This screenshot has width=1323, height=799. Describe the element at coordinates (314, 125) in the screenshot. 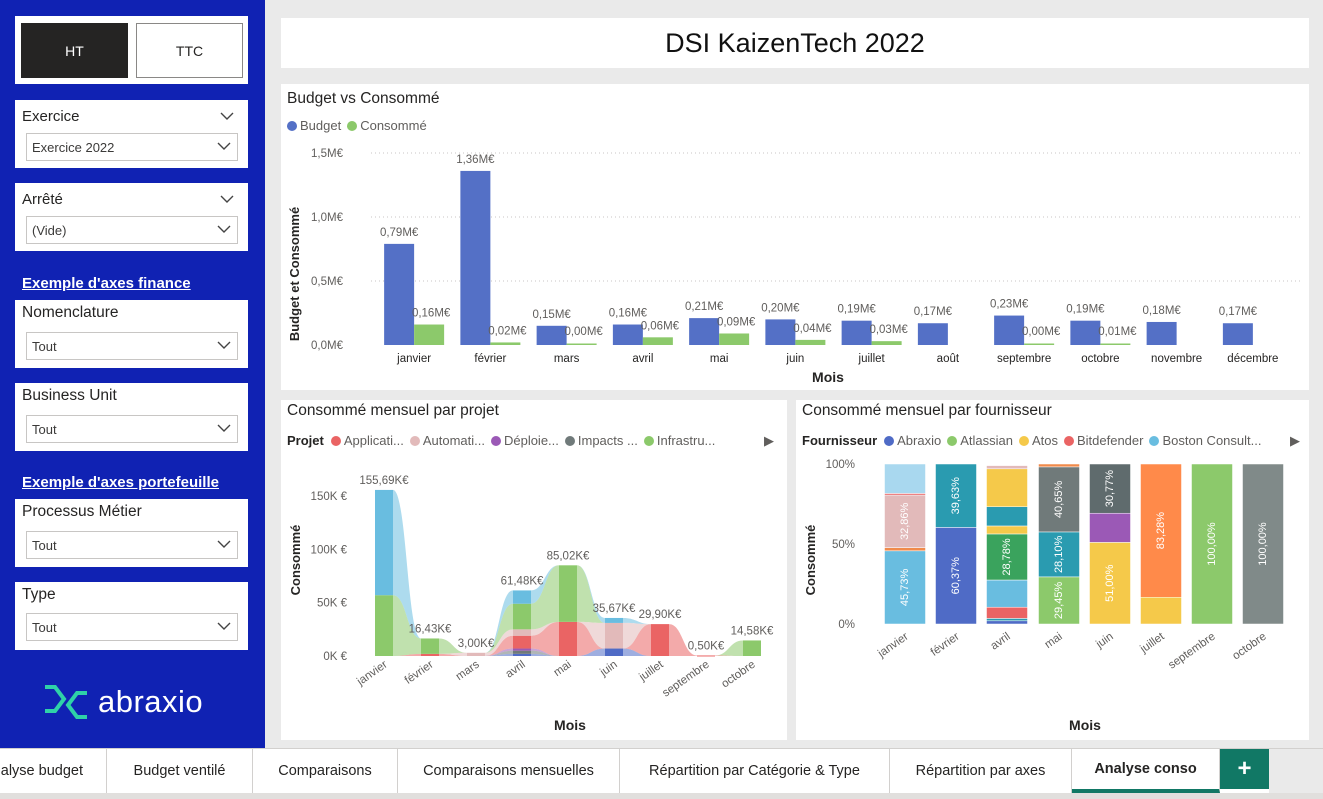

I see `legend-item-budget: Budget` at that location.